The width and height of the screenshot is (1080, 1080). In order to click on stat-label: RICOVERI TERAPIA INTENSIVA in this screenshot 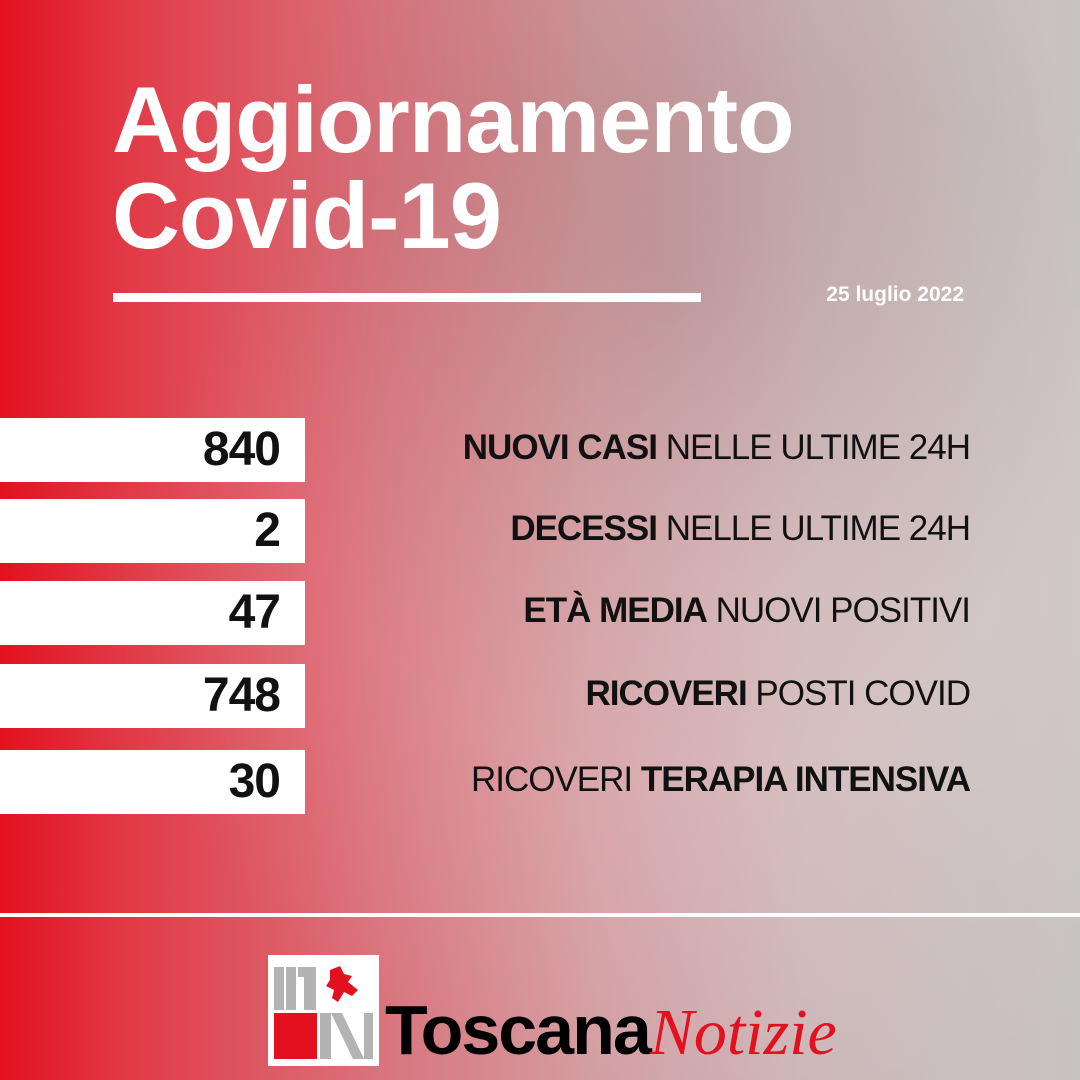, I will do `click(720, 780)`.